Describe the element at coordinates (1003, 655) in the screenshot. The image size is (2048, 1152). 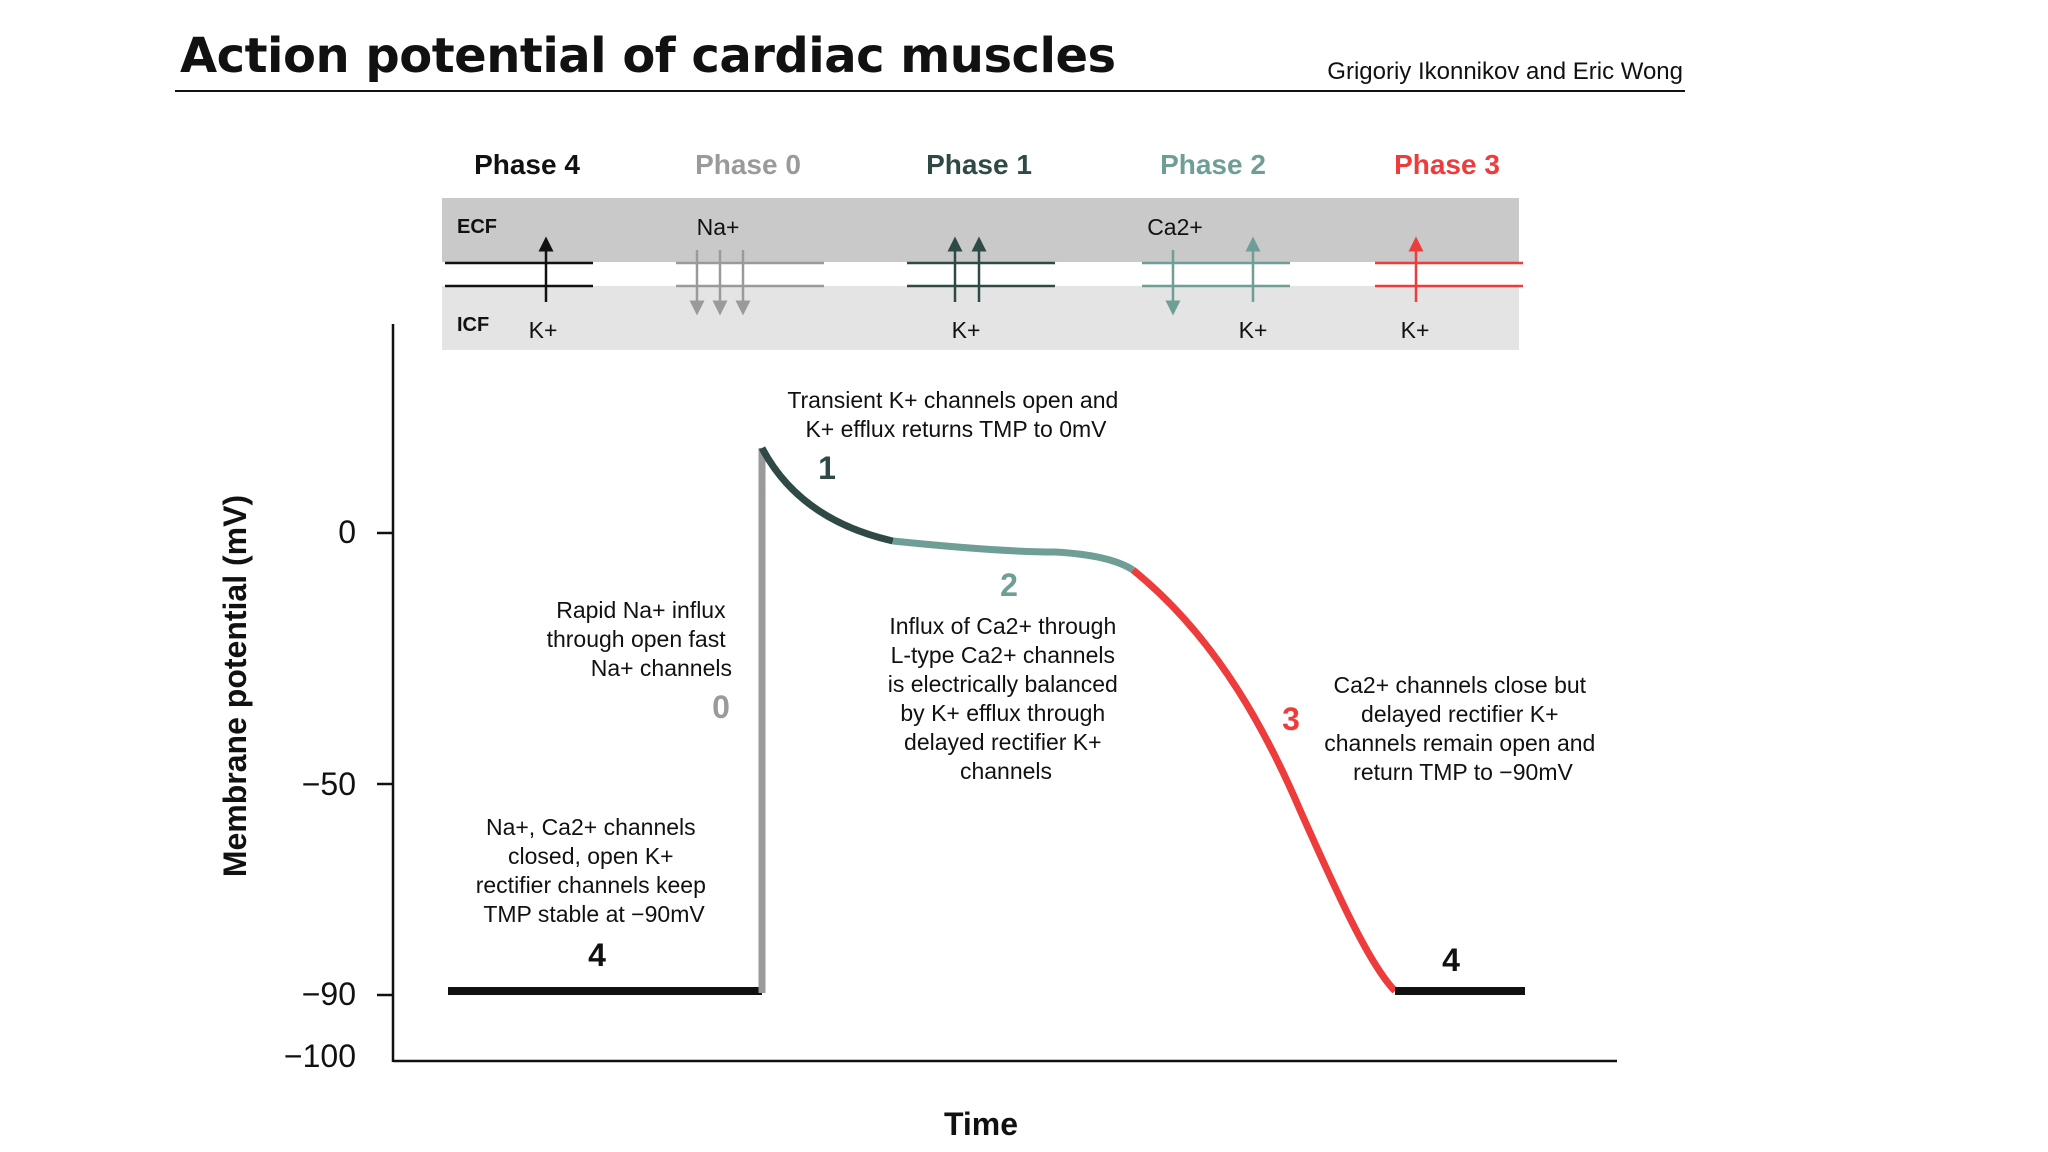
I see `annotation-phase-2-line-2: L-type Ca2+ channels` at that location.